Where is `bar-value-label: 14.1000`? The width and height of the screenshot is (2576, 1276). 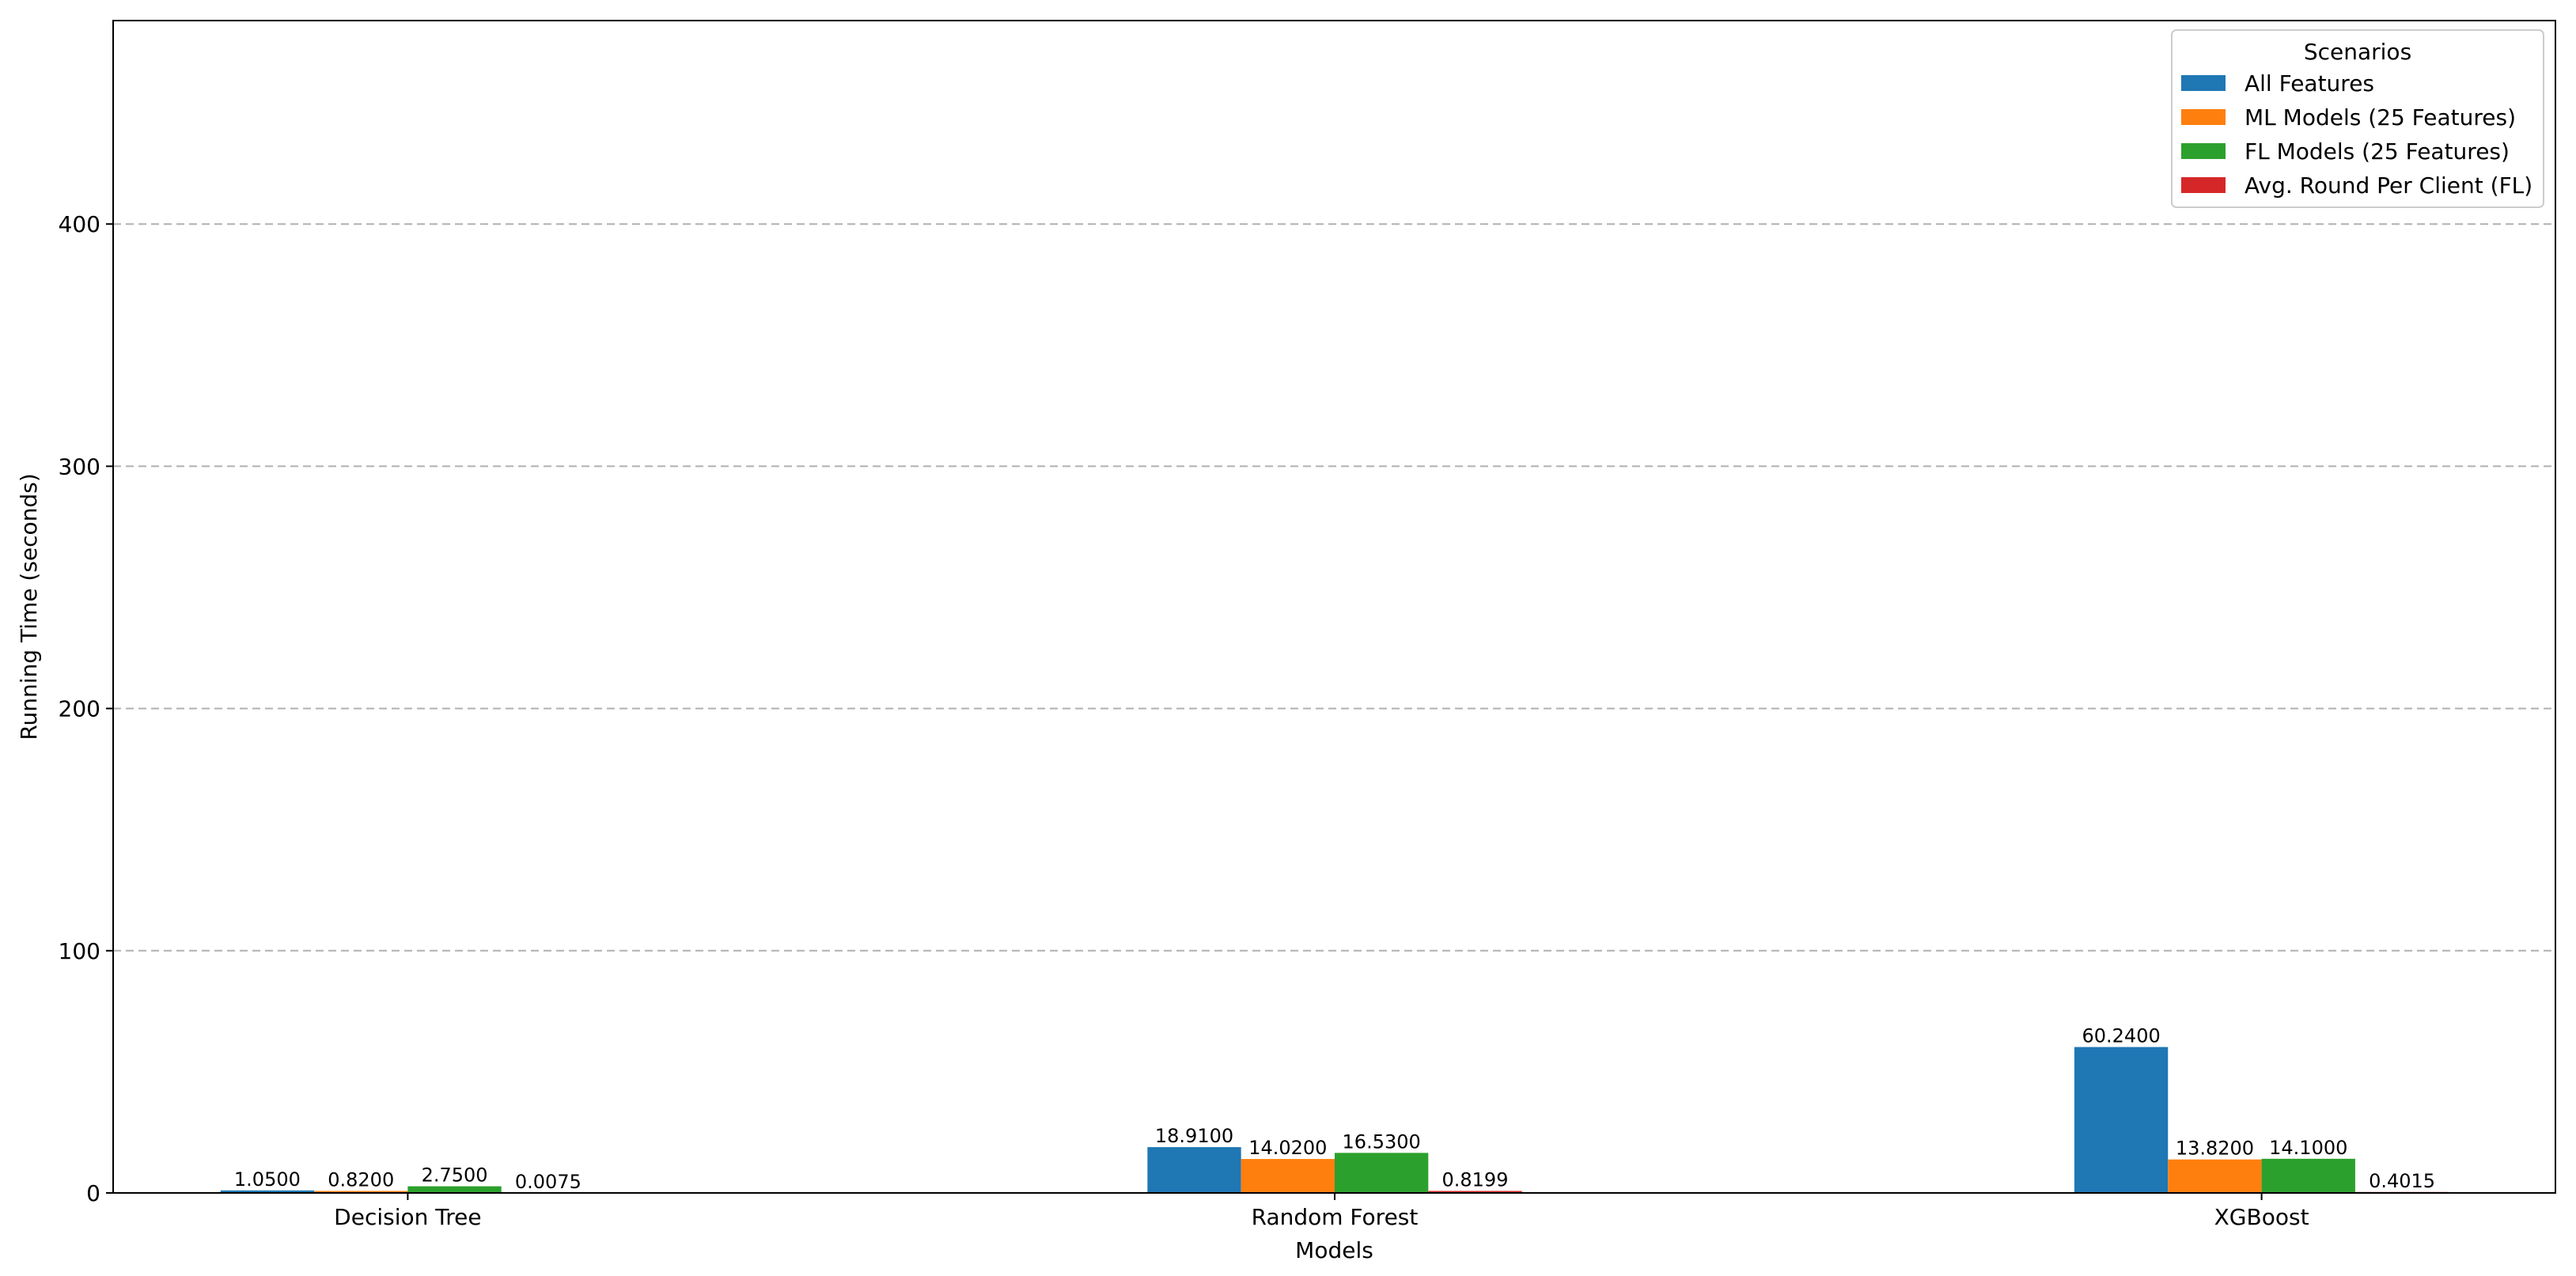 bar-value-label: 14.1000 is located at coordinates (2308, 1148).